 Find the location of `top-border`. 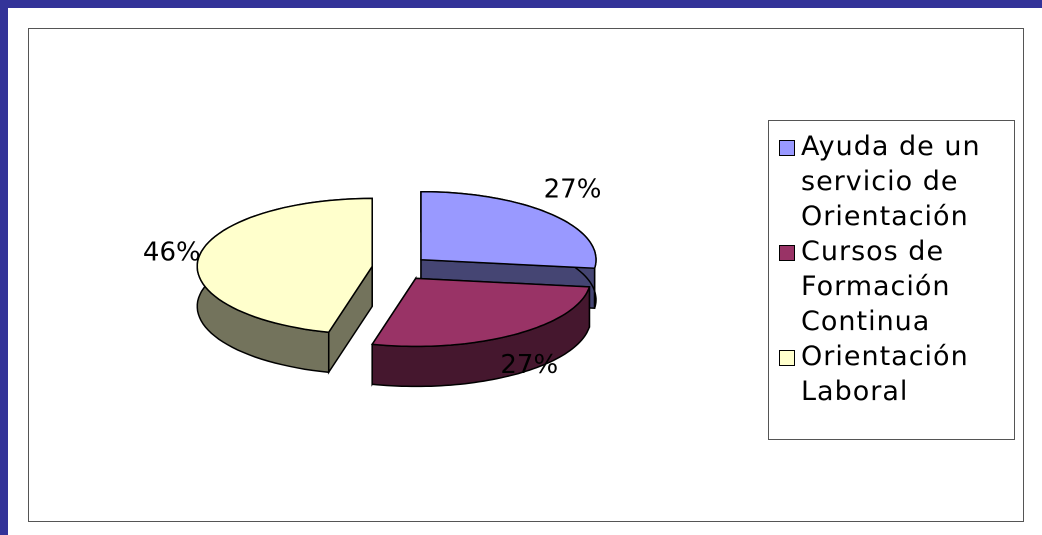

top-border is located at coordinates (521, 4).